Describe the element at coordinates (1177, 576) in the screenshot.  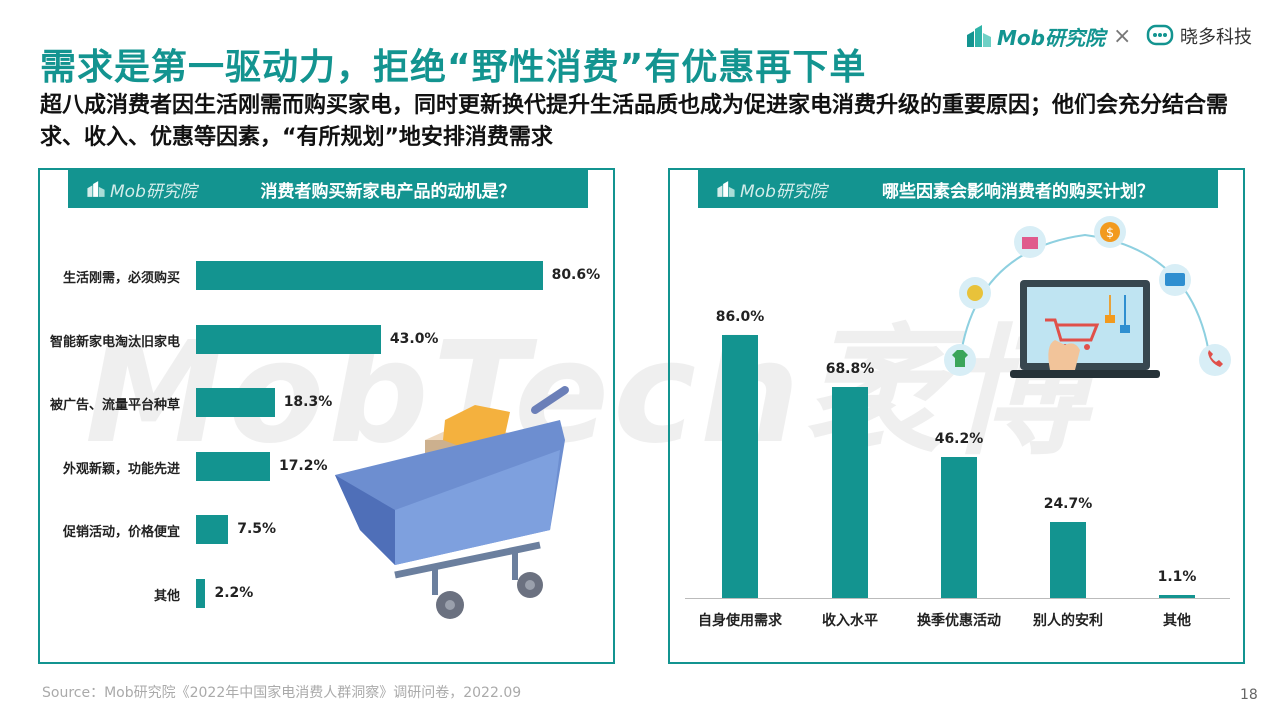
I see `bar-value-label: 1.1%` at that location.